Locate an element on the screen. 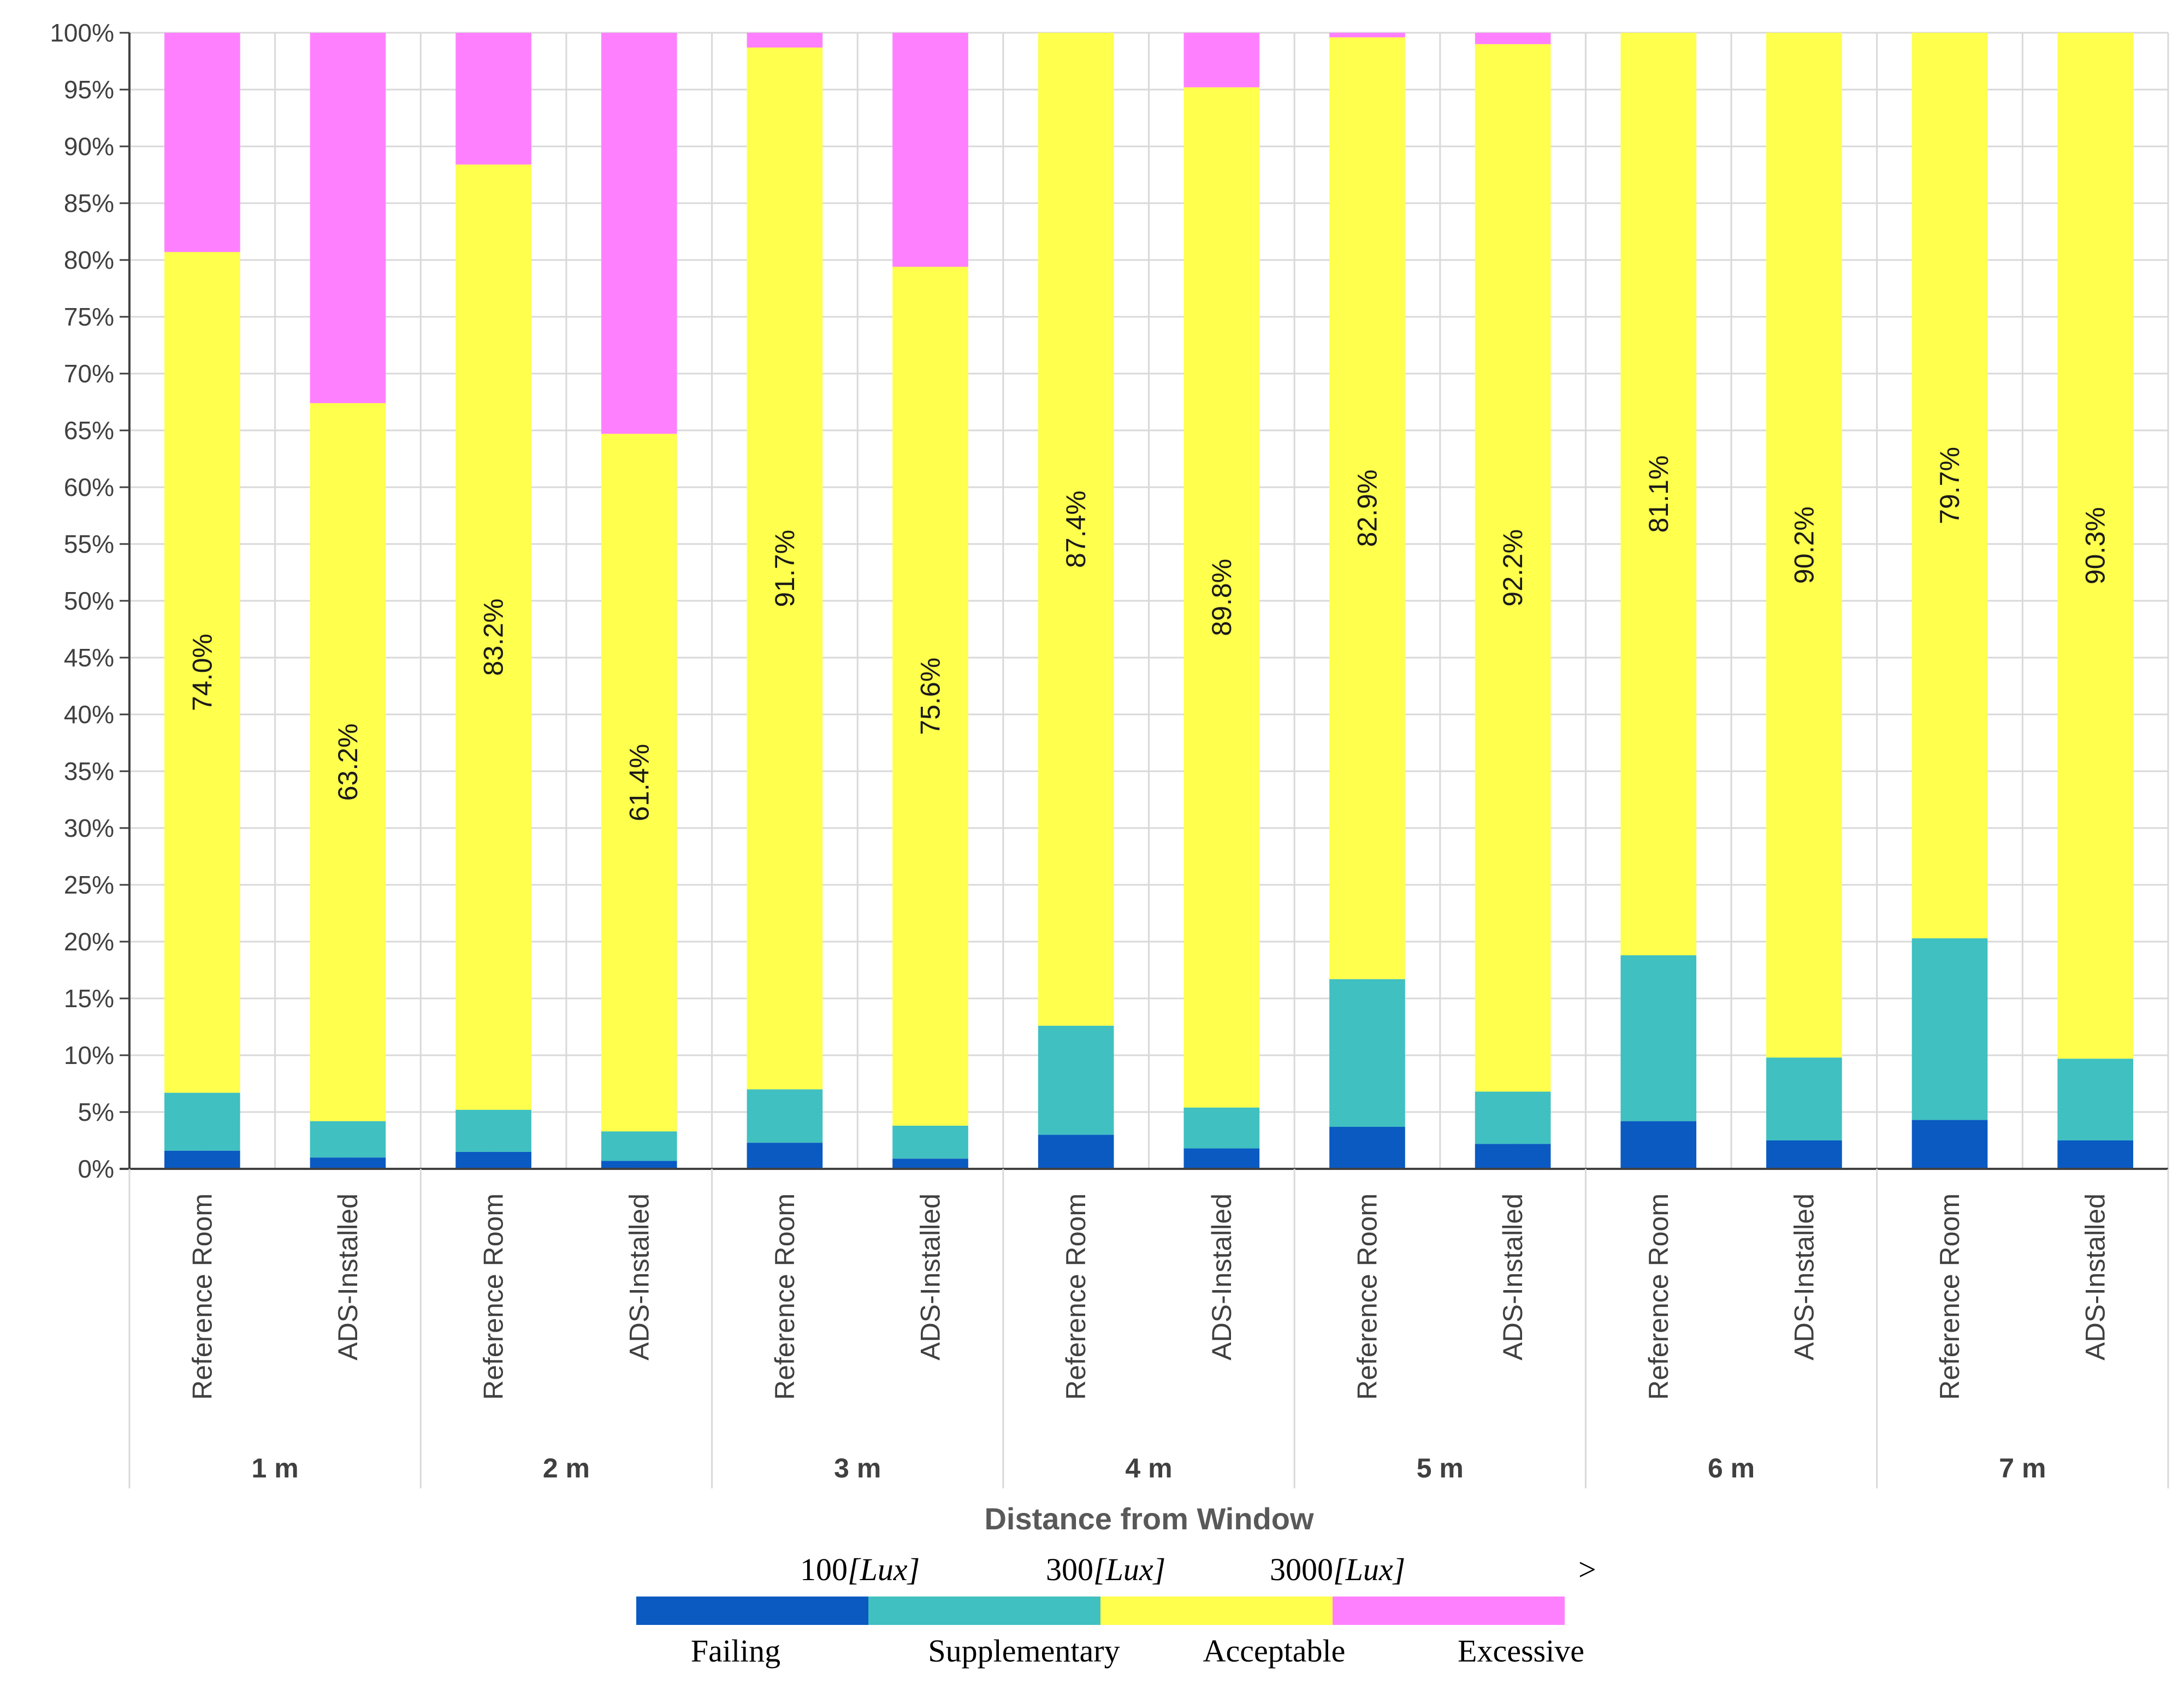 The image size is (2184, 1685). y-tick-label: 75% is located at coordinates (89, 317).